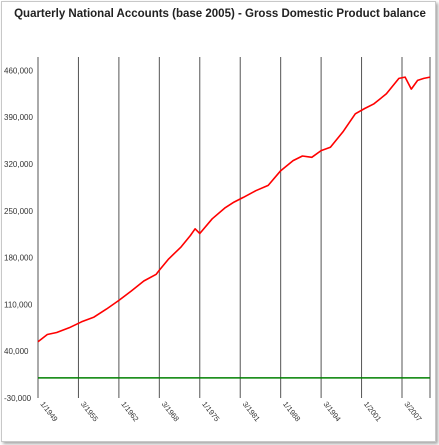 This screenshot has height=445, width=439. I want to click on x-tick-label: 1/1988, so click(291, 412).